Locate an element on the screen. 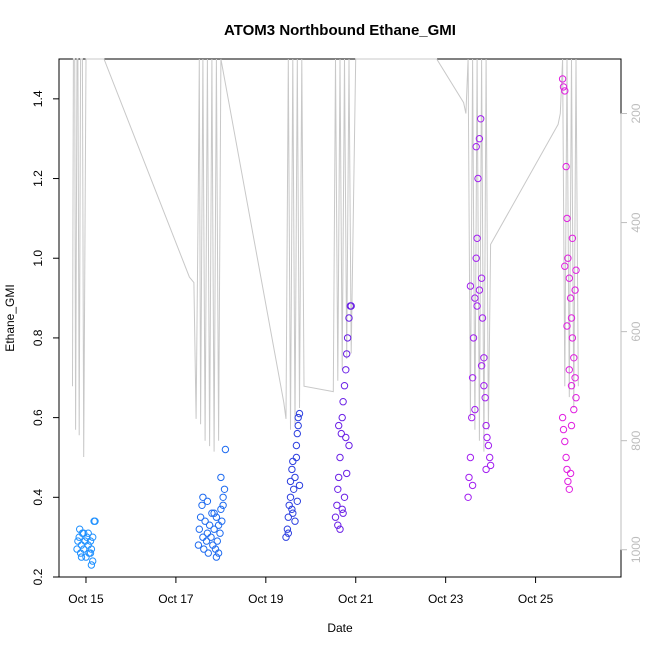 The image size is (650, 650). x-tick-label: Oct 25 is located at coordinates (536, 599).